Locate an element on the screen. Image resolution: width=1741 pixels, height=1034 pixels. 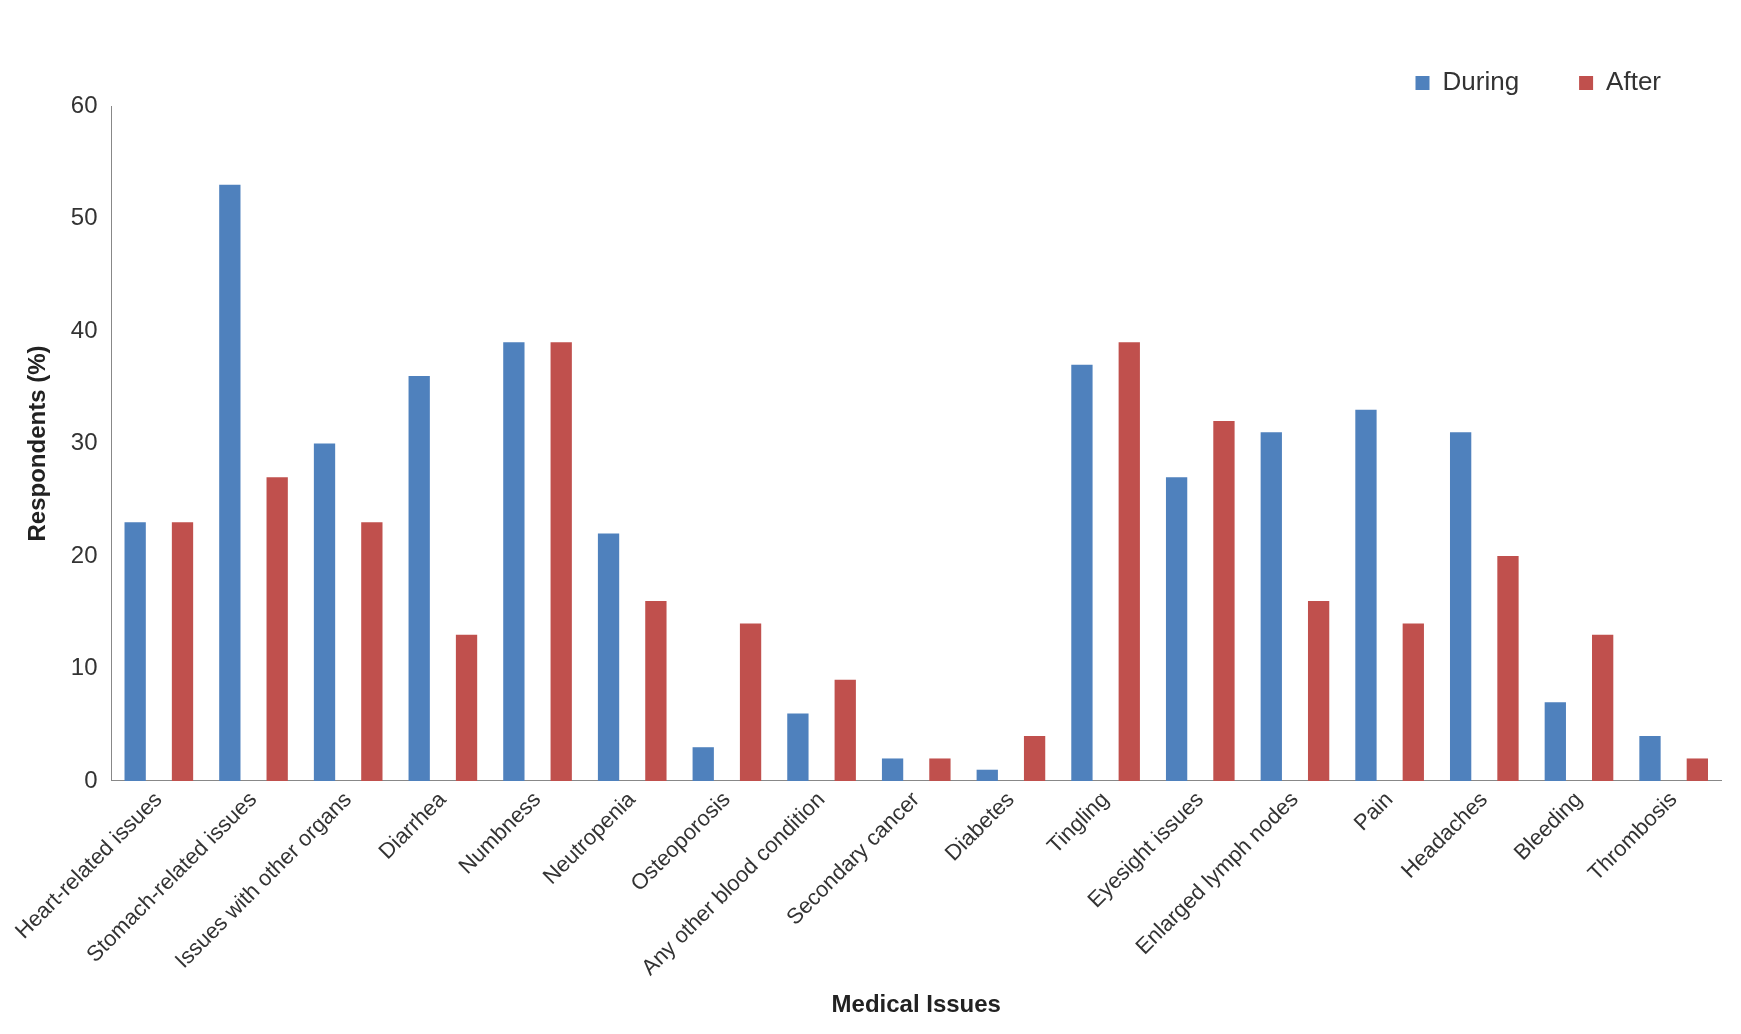
y-tick-label: 40 is located at coordinates (84, 329).